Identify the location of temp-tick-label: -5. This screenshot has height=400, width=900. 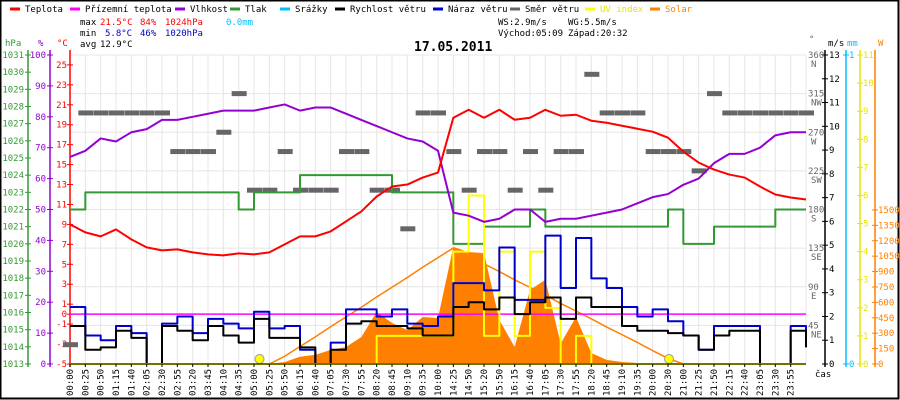
(61, 365).